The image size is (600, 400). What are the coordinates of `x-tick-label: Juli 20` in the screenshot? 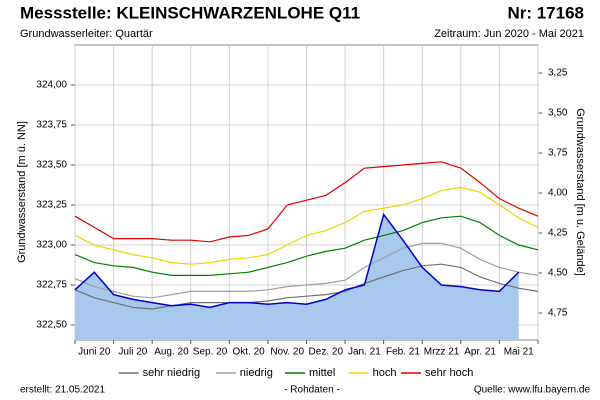 It's located at (132, 352).